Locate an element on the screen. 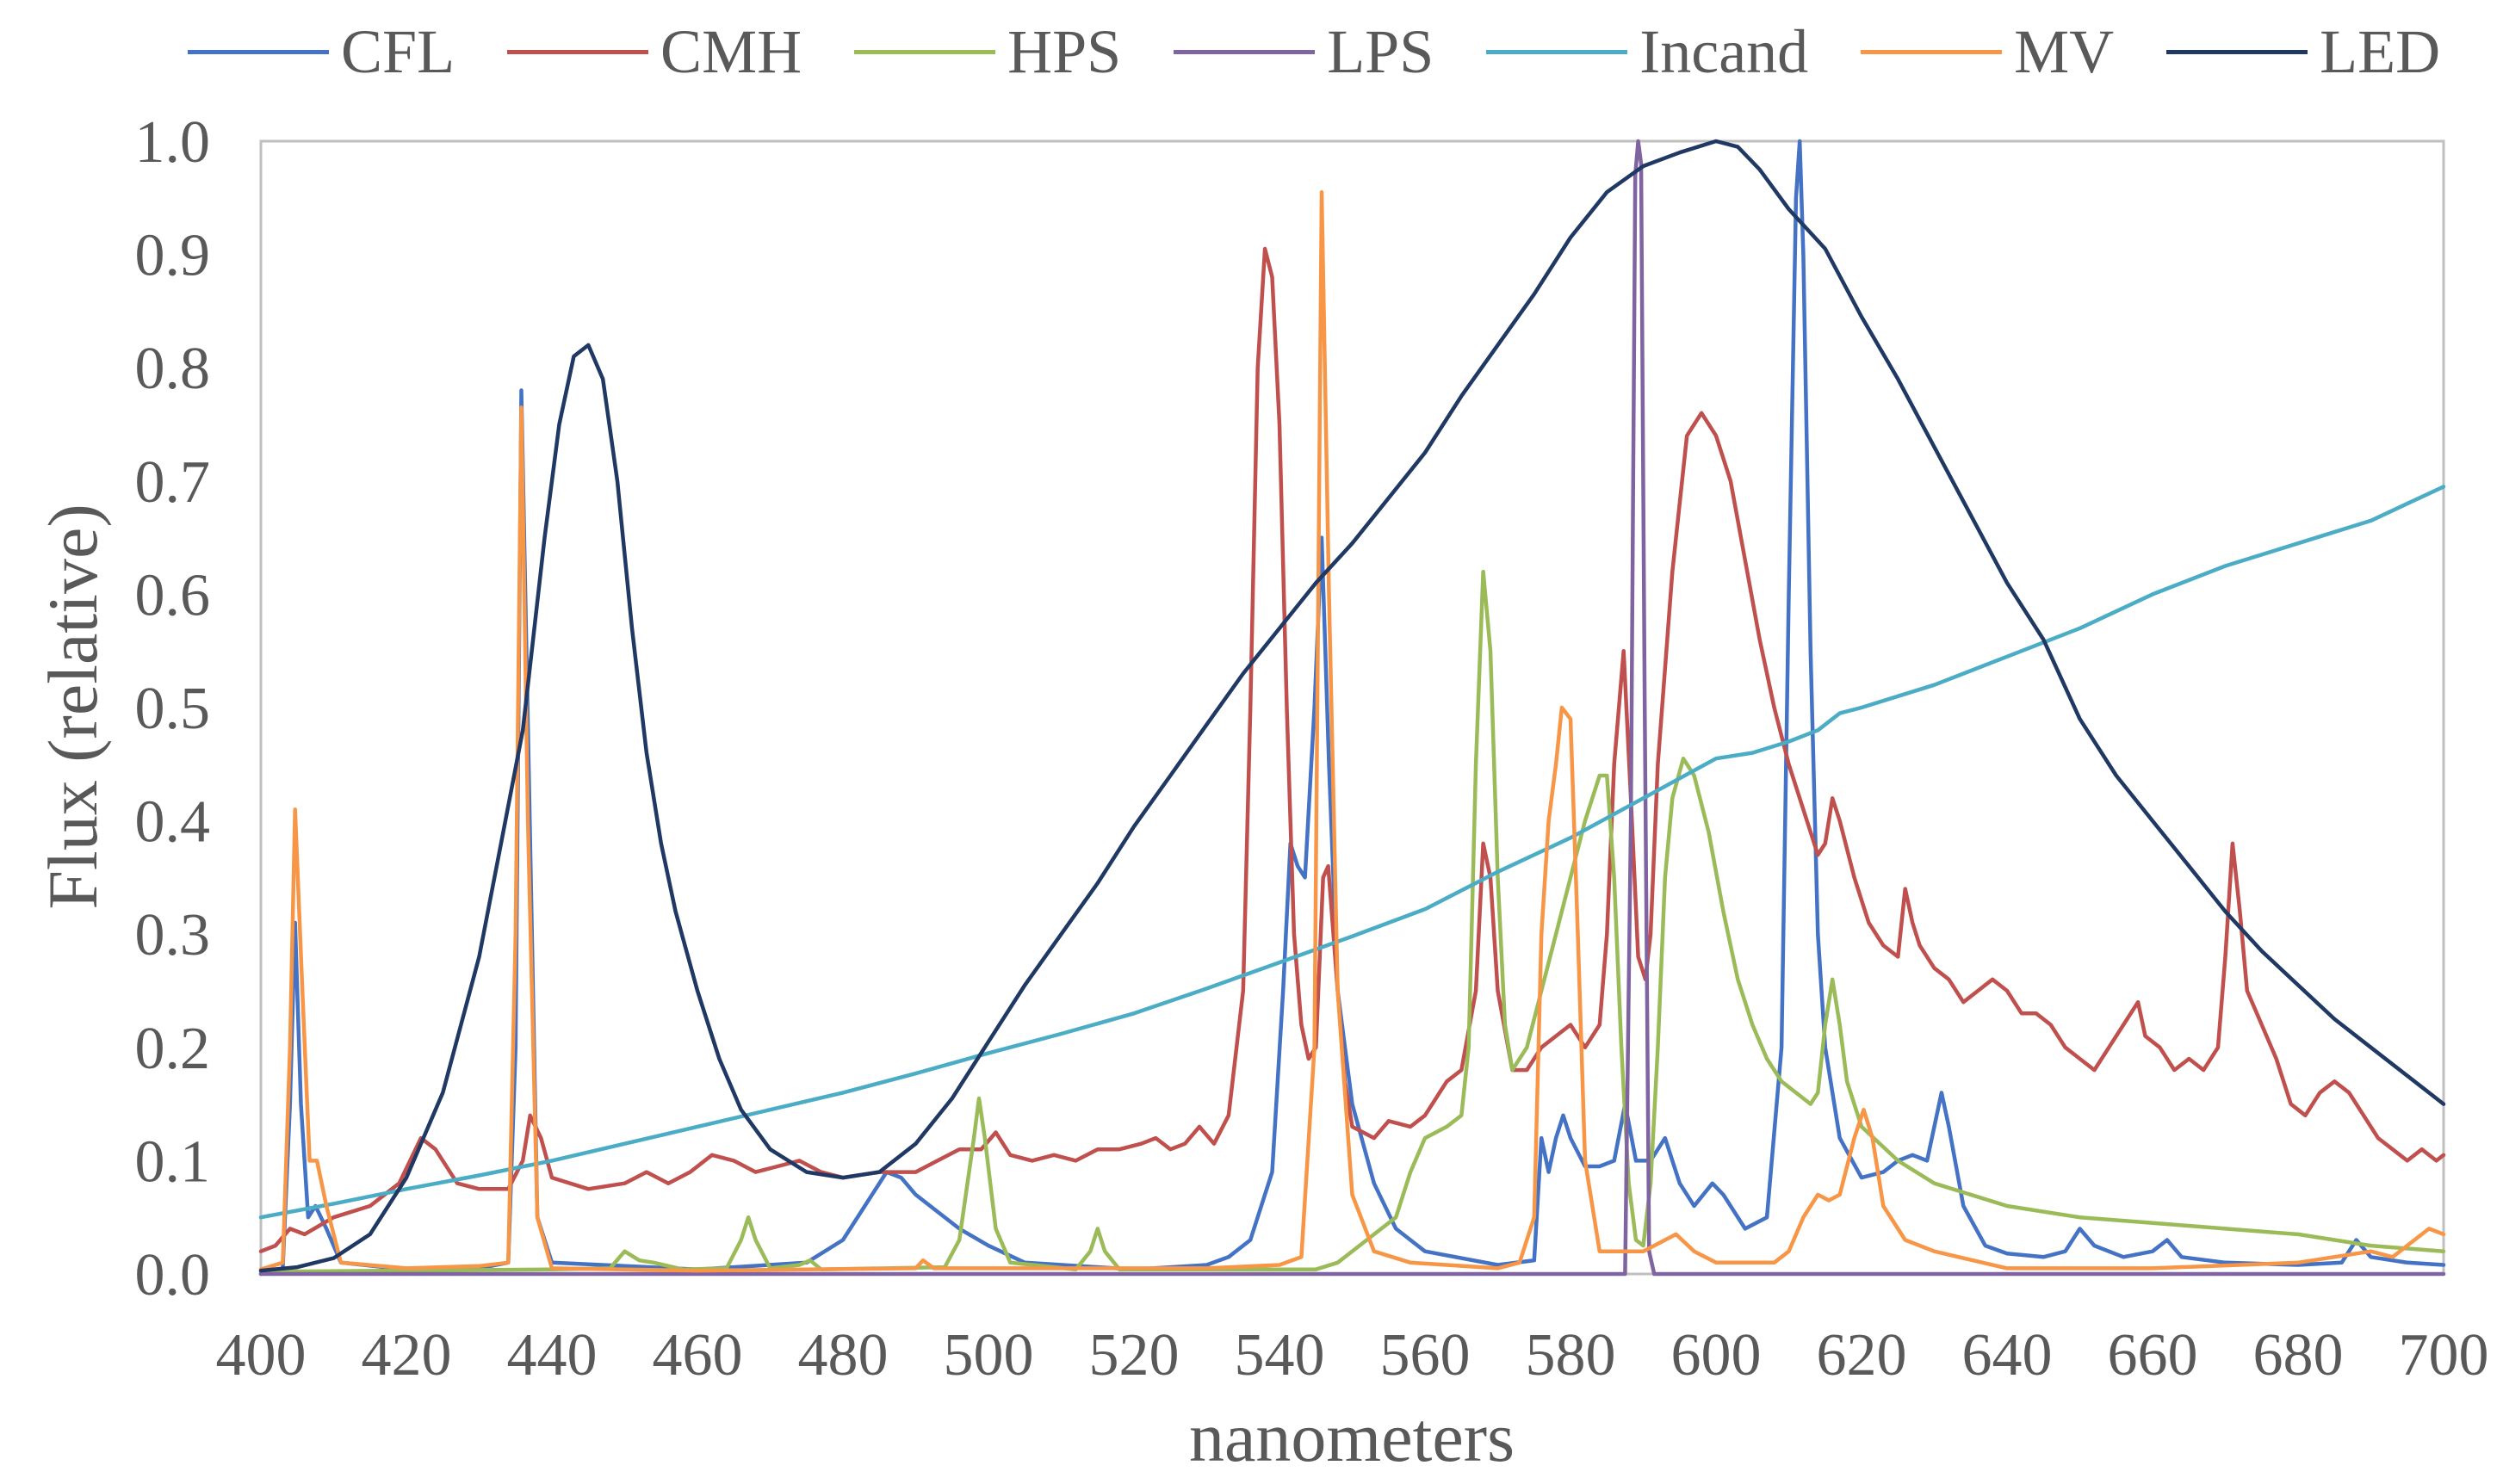 The height and width of the screenshot is (1484, 2503). x-tick-label: 620 is located at coordinates (1862, 1355).